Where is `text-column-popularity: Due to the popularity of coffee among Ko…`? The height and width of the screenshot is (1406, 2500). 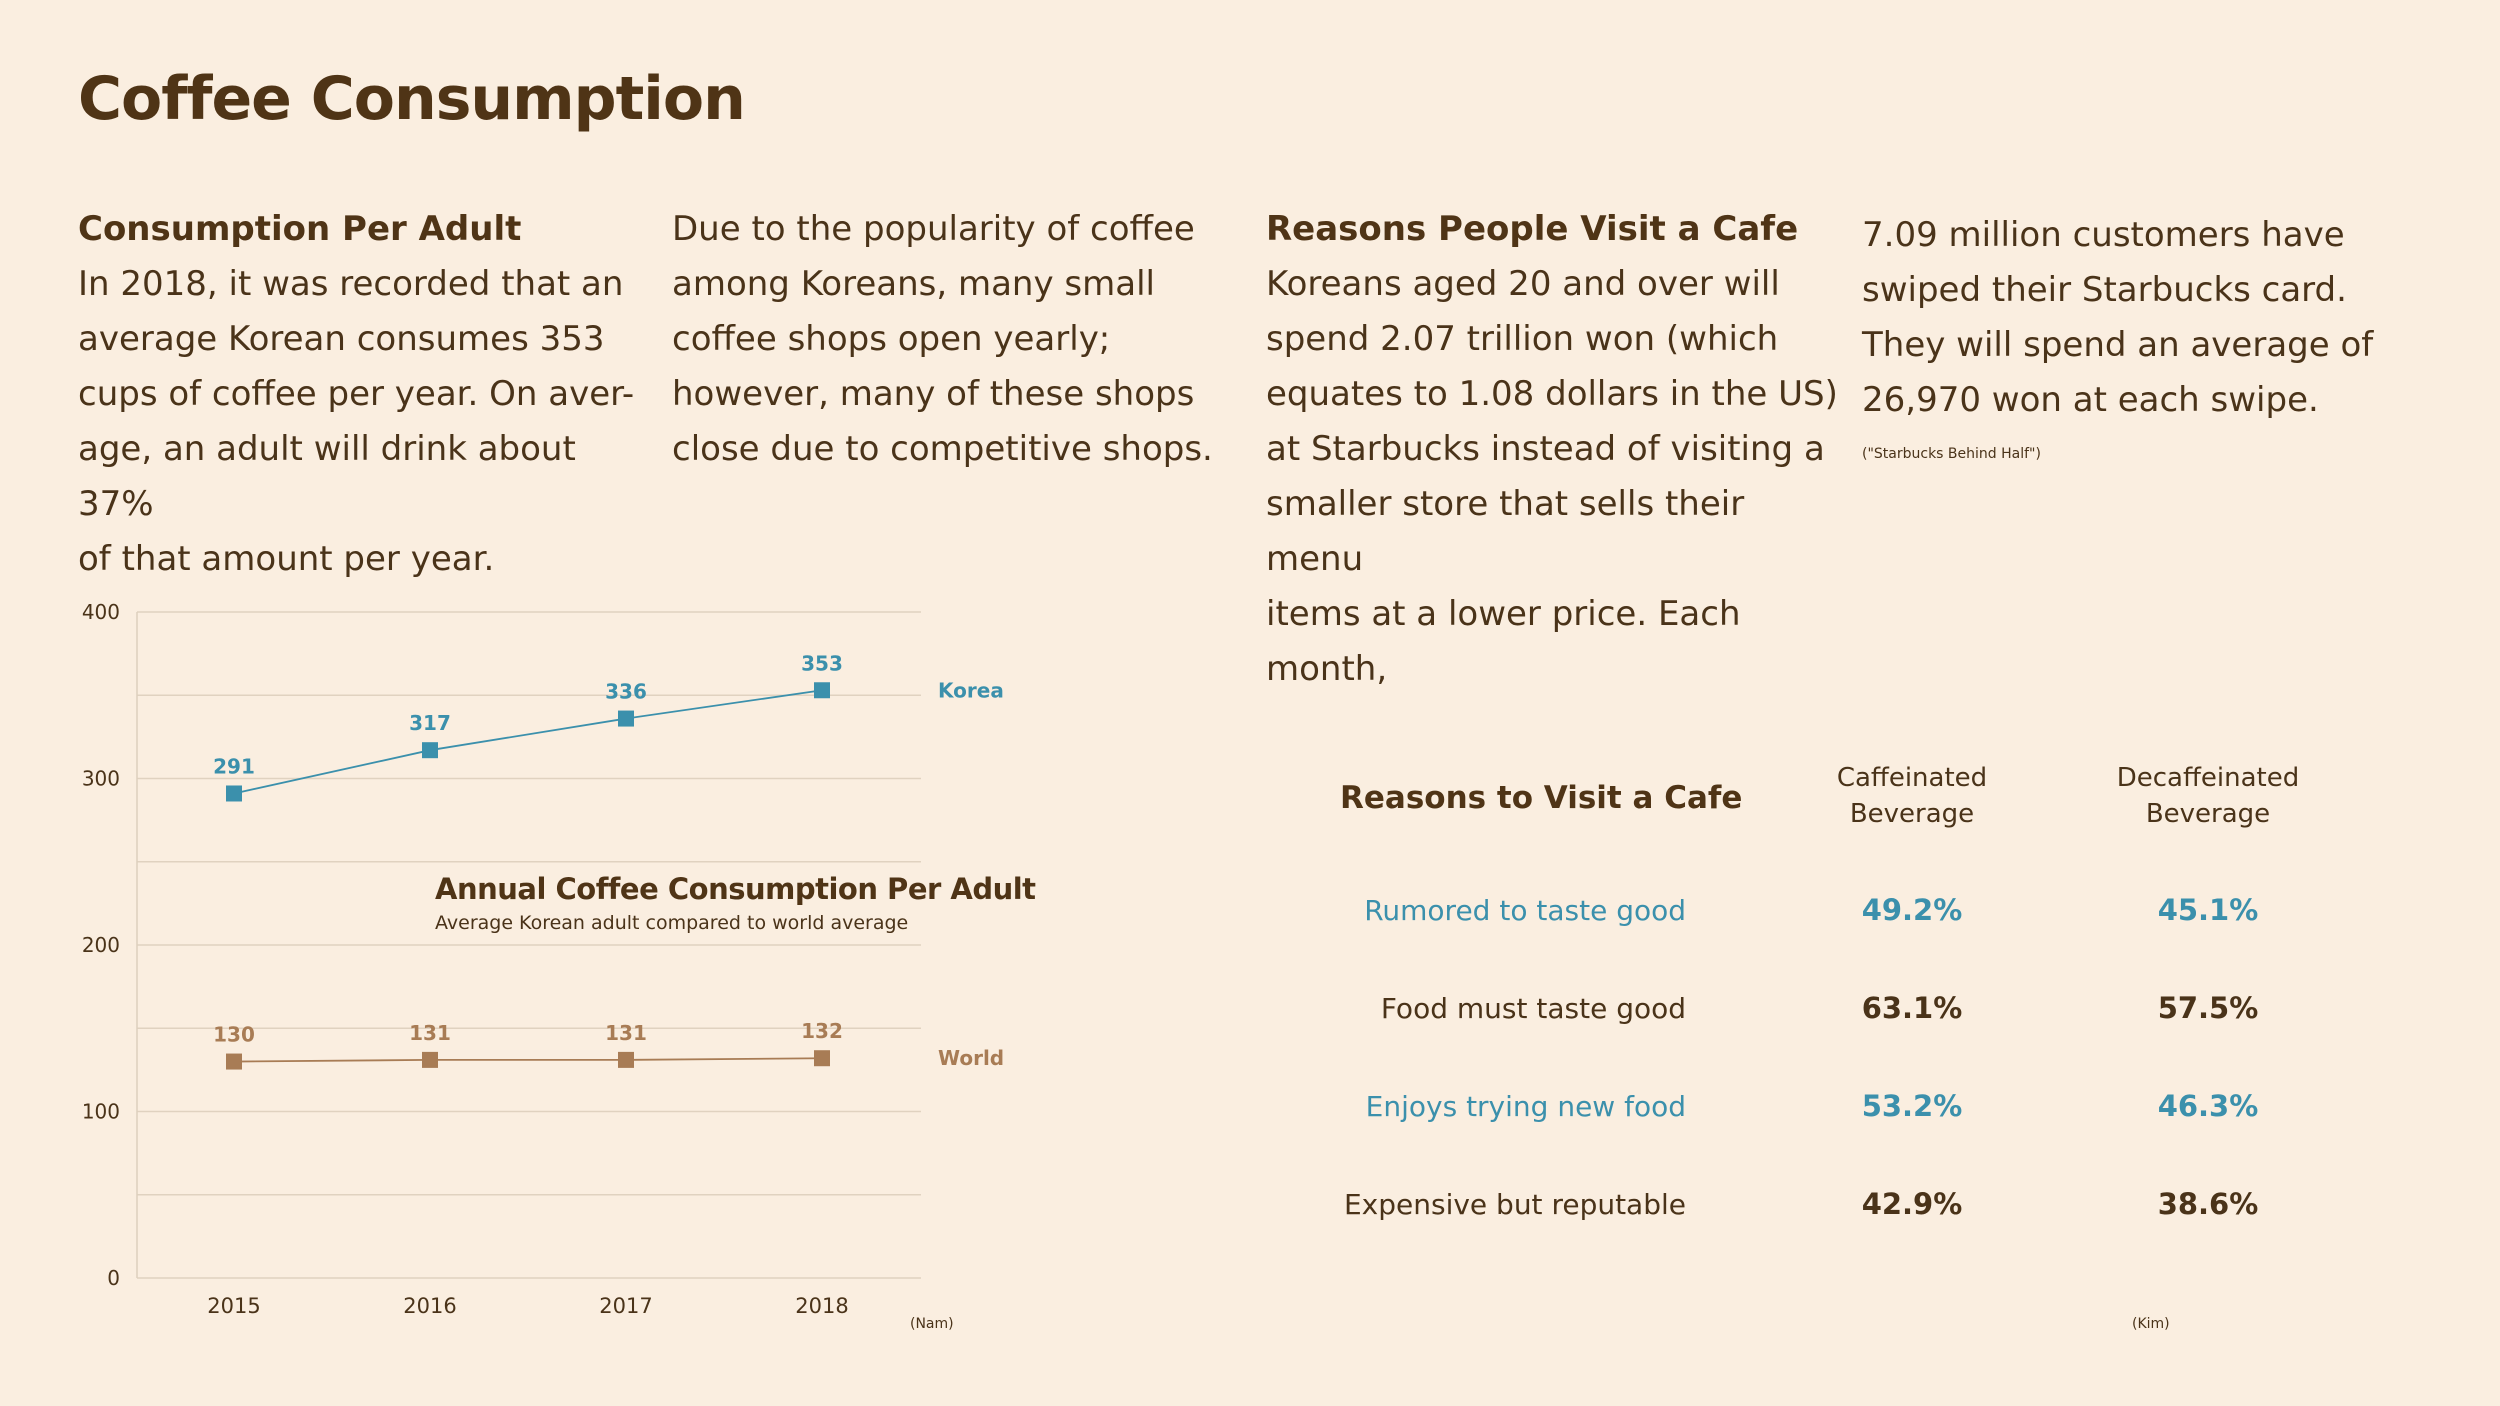
text-column-popularity: Due to the popularity of coffee among Ko… is located at coordinates (952, 339).